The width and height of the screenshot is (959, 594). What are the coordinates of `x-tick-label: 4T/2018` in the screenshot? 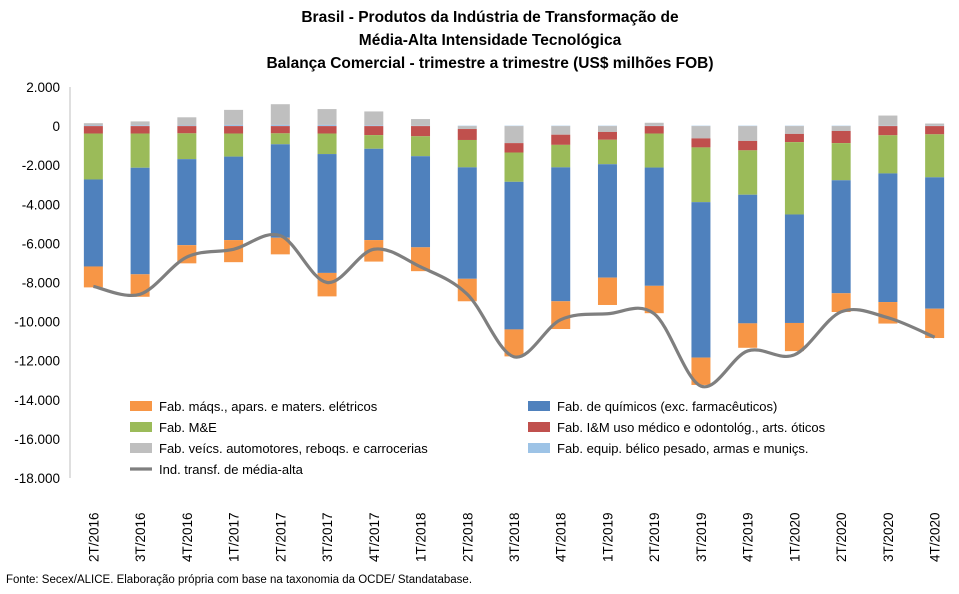 It's located at (561, 537).